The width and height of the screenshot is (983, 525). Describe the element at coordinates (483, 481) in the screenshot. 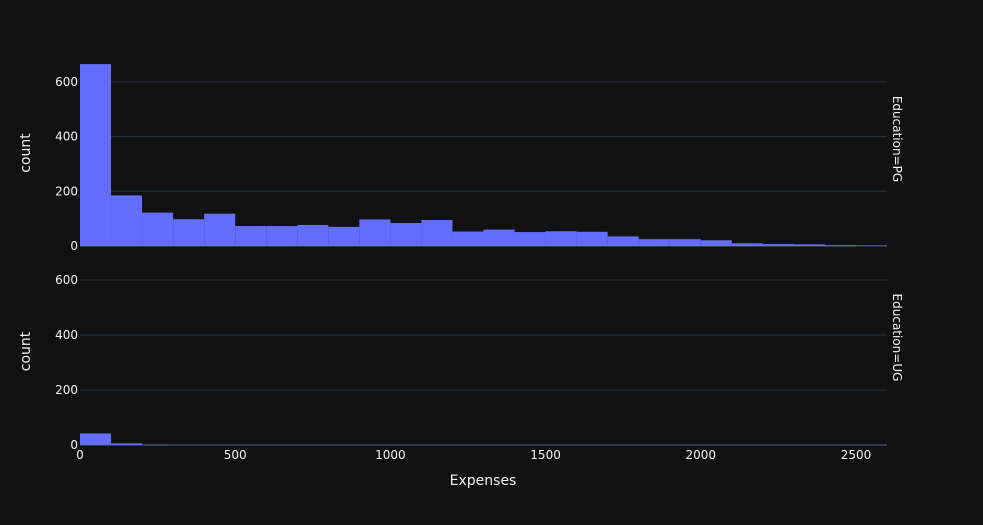

I see `x-axis-title: Expenses` at that location.